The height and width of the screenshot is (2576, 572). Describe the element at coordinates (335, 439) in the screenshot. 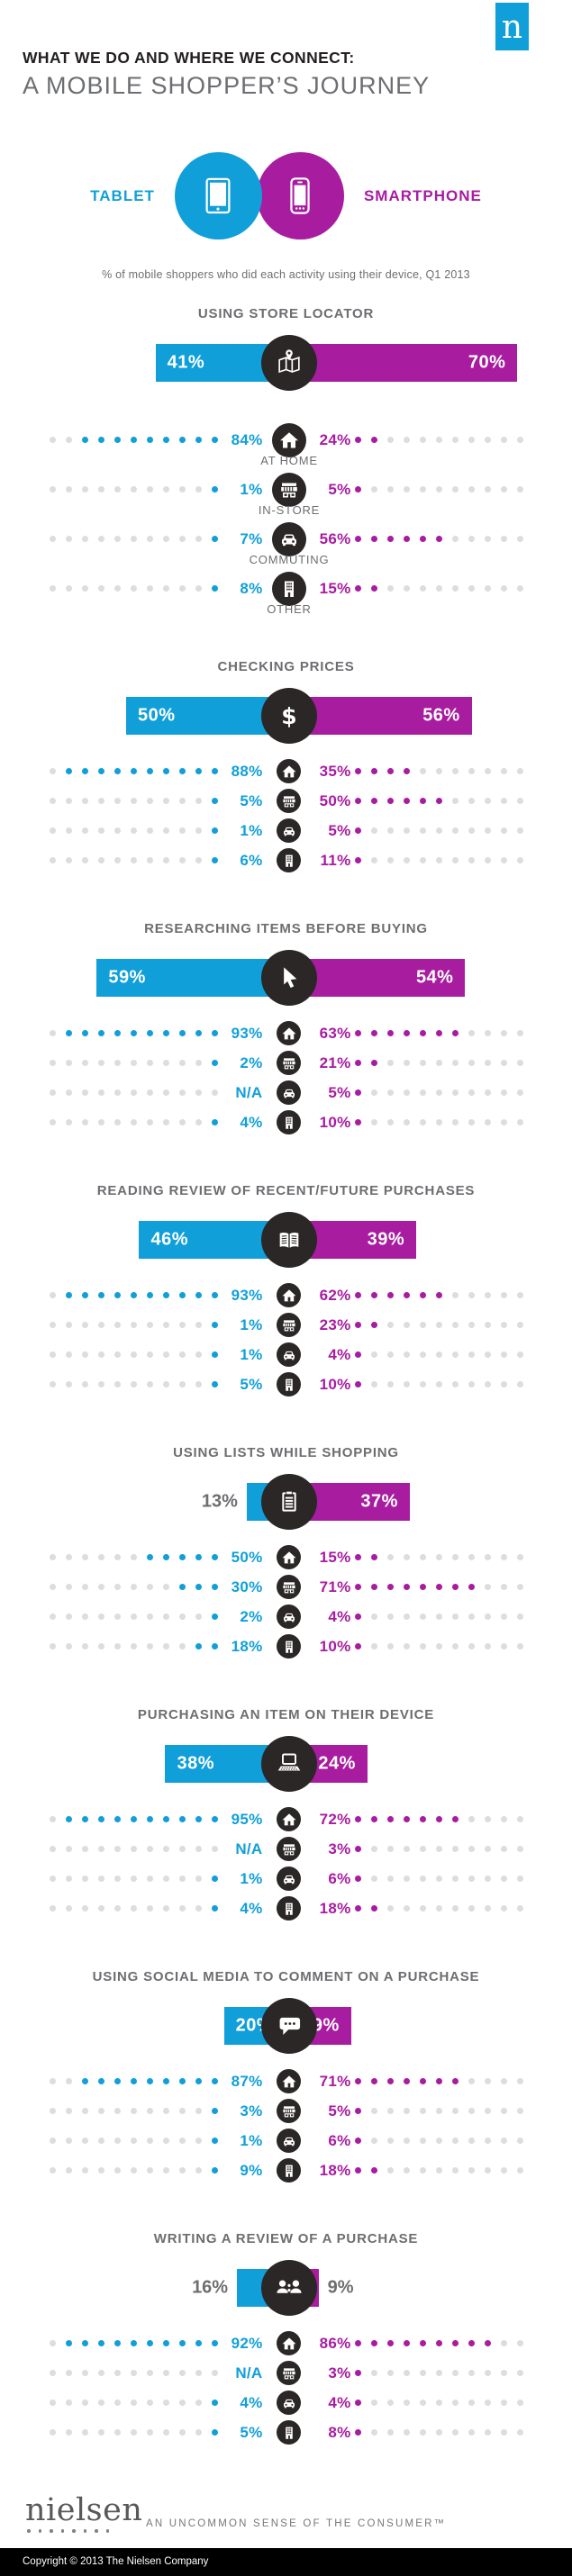

I see `smartphone-value: 24%` at that location.